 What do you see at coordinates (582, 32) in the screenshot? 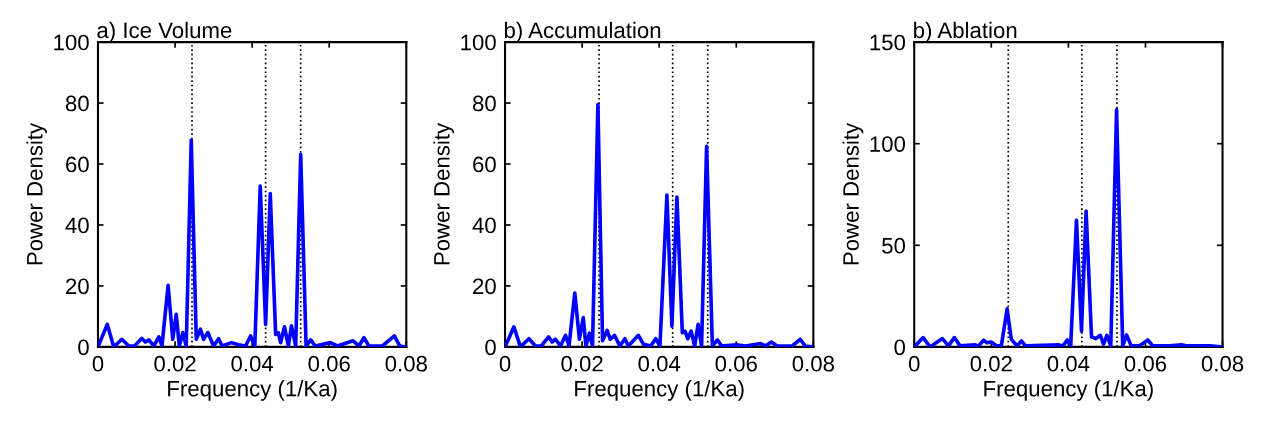
I see `chart-title: b) Accumulation` at bounding box center [582, 32].